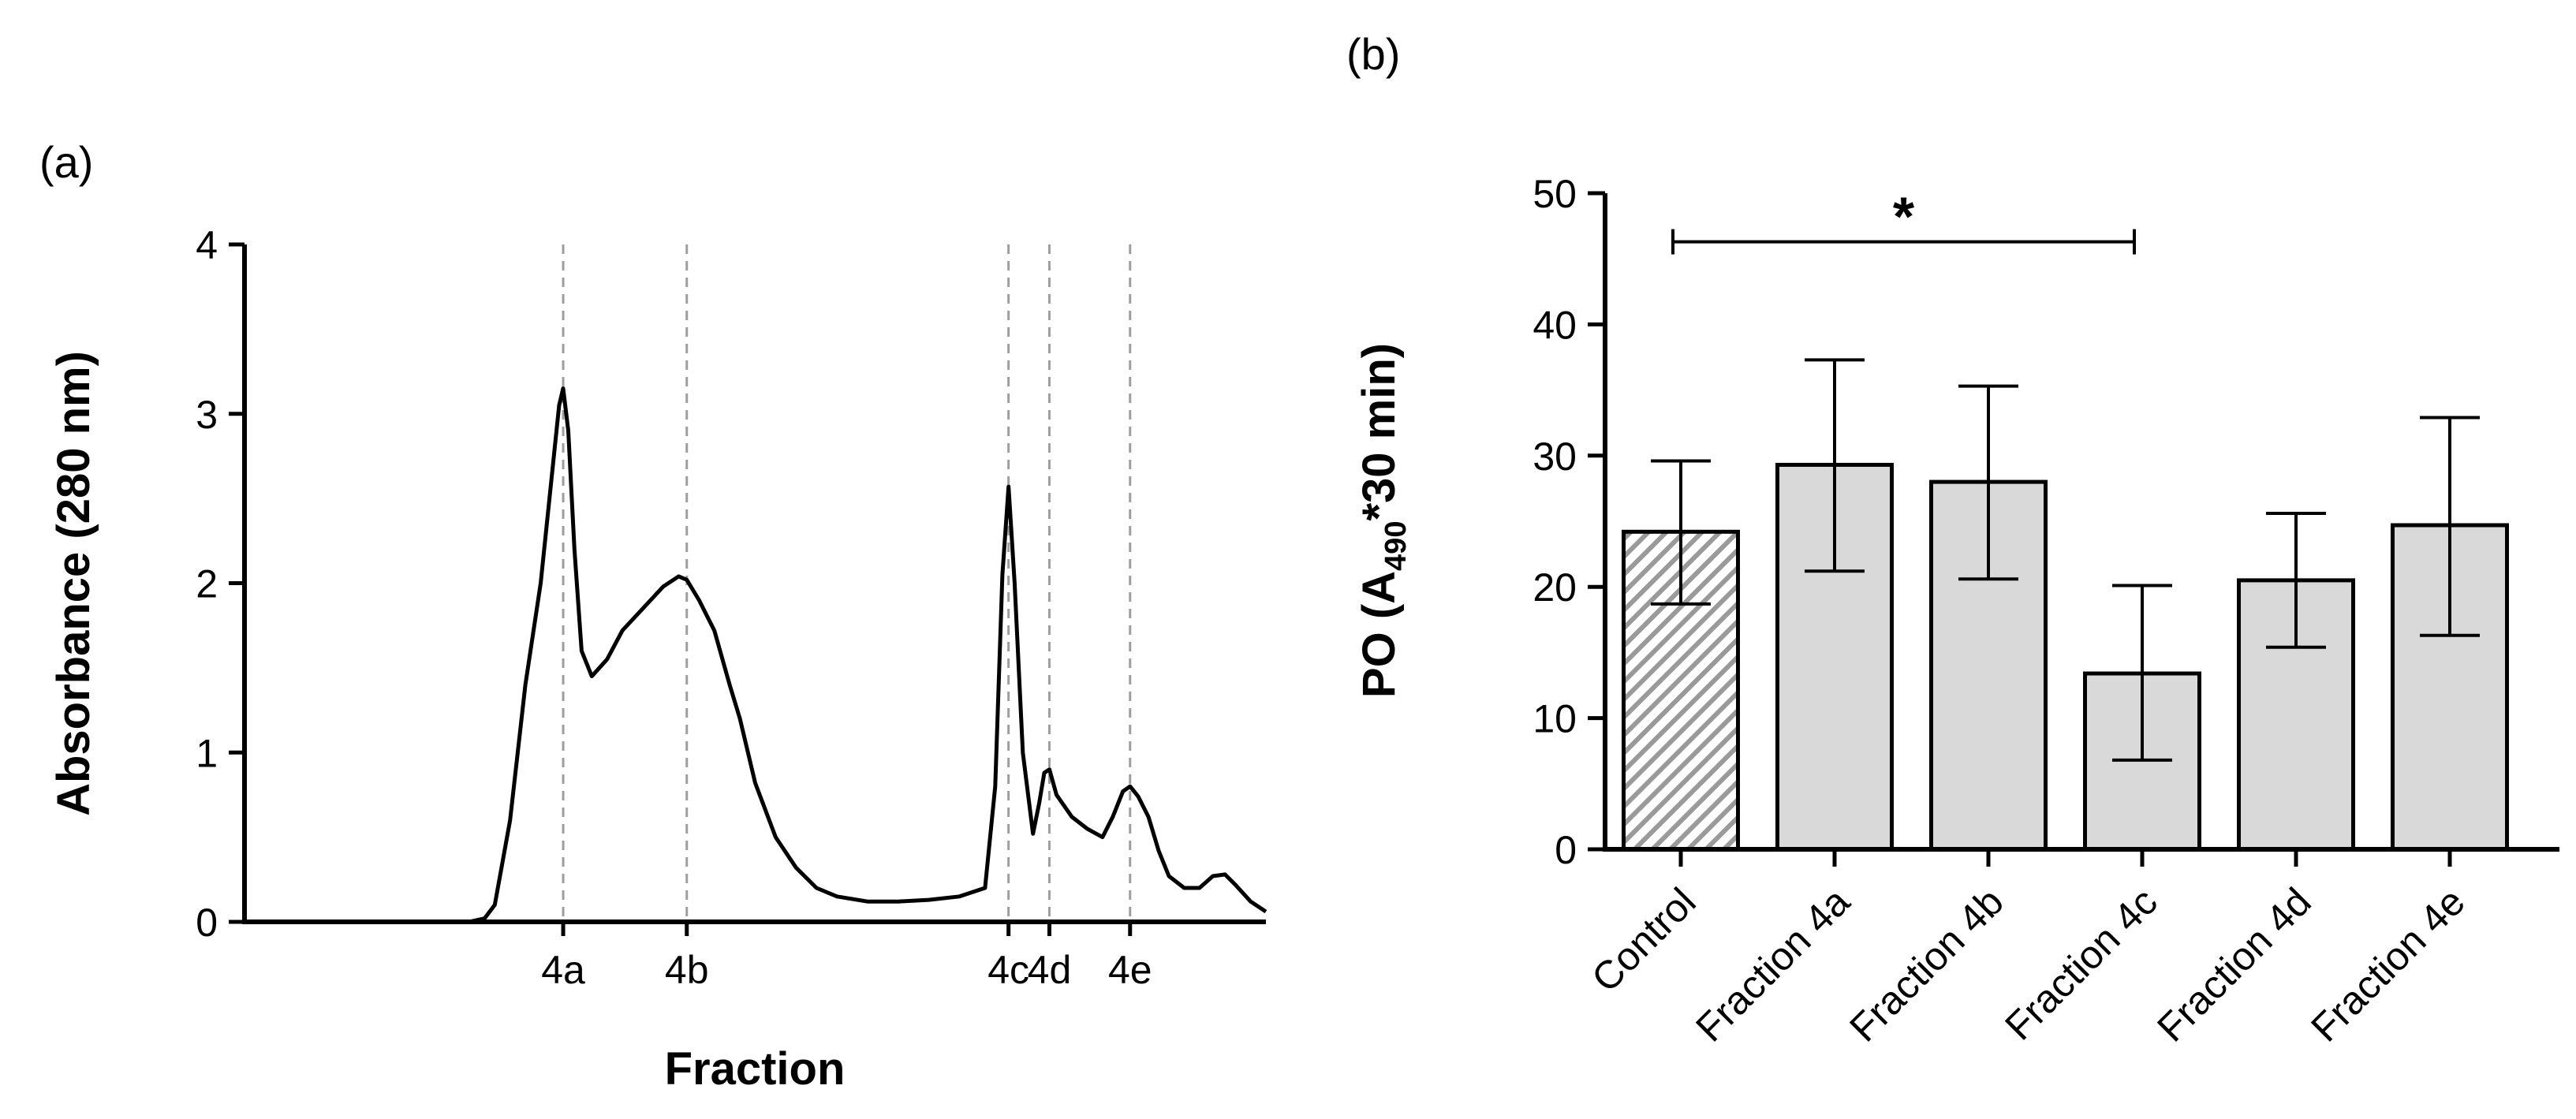 This screenshot has width=2576, height=1119. What do you see at coordinates (1130, 970) in the screenshot?
I see `x-tick-label-4e: 4e` at bounding box center [1130, 970].